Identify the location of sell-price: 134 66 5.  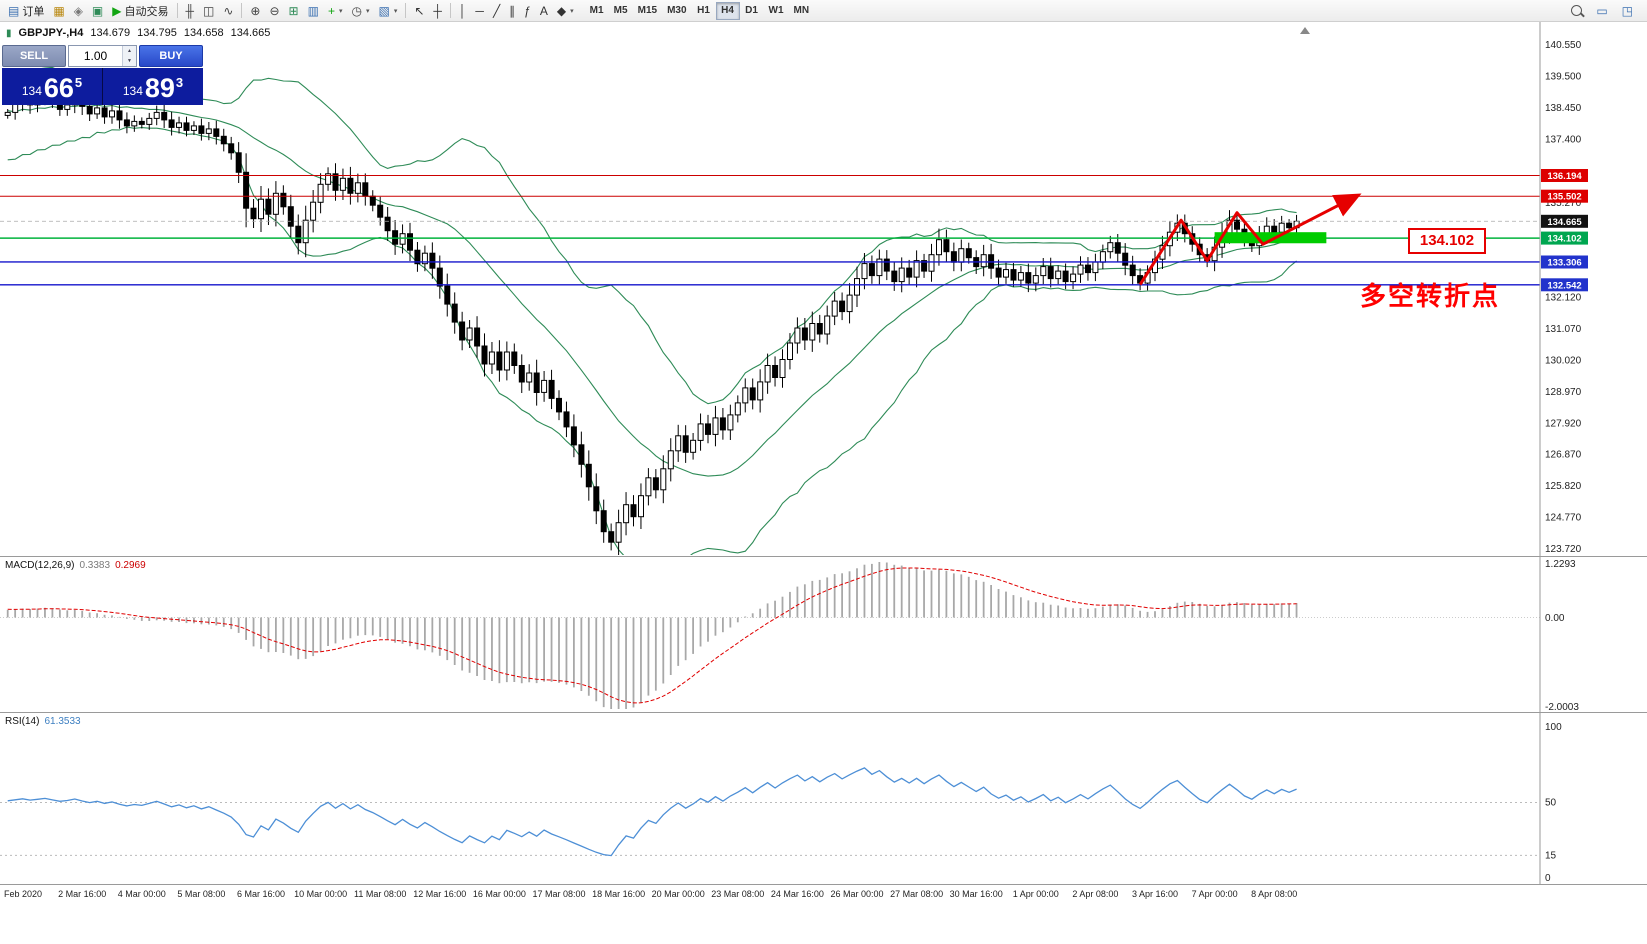
(52, 86).